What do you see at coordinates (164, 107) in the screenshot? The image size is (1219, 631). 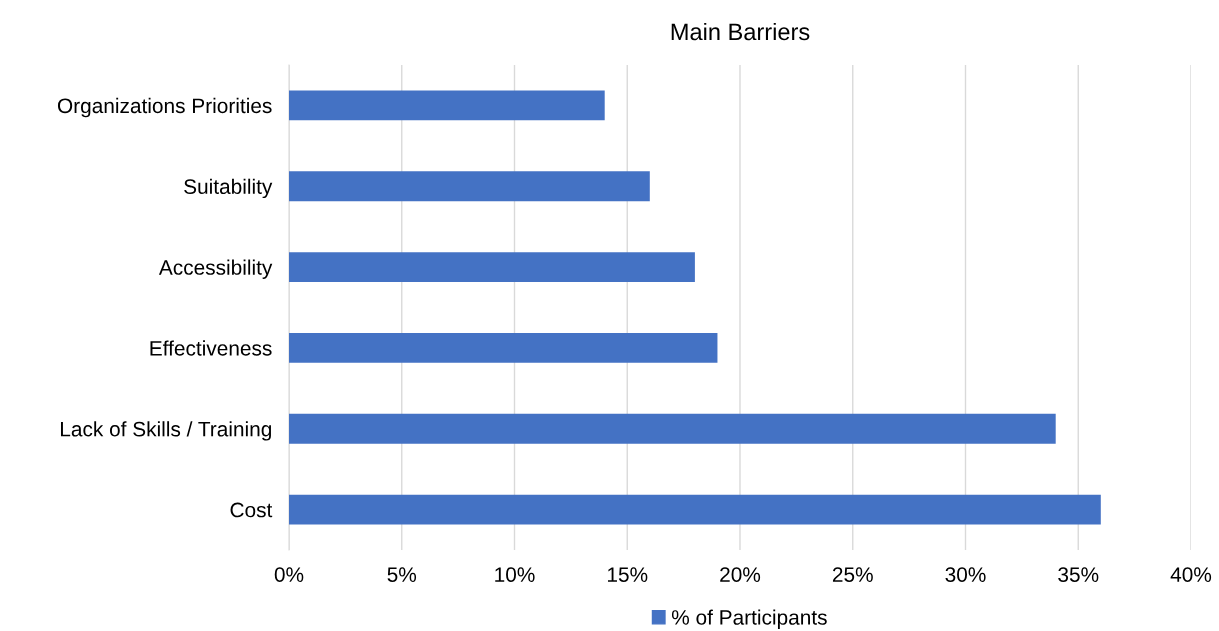 I see `y-tick-label: Organizations Priorities` at bounding box center [164, 107].